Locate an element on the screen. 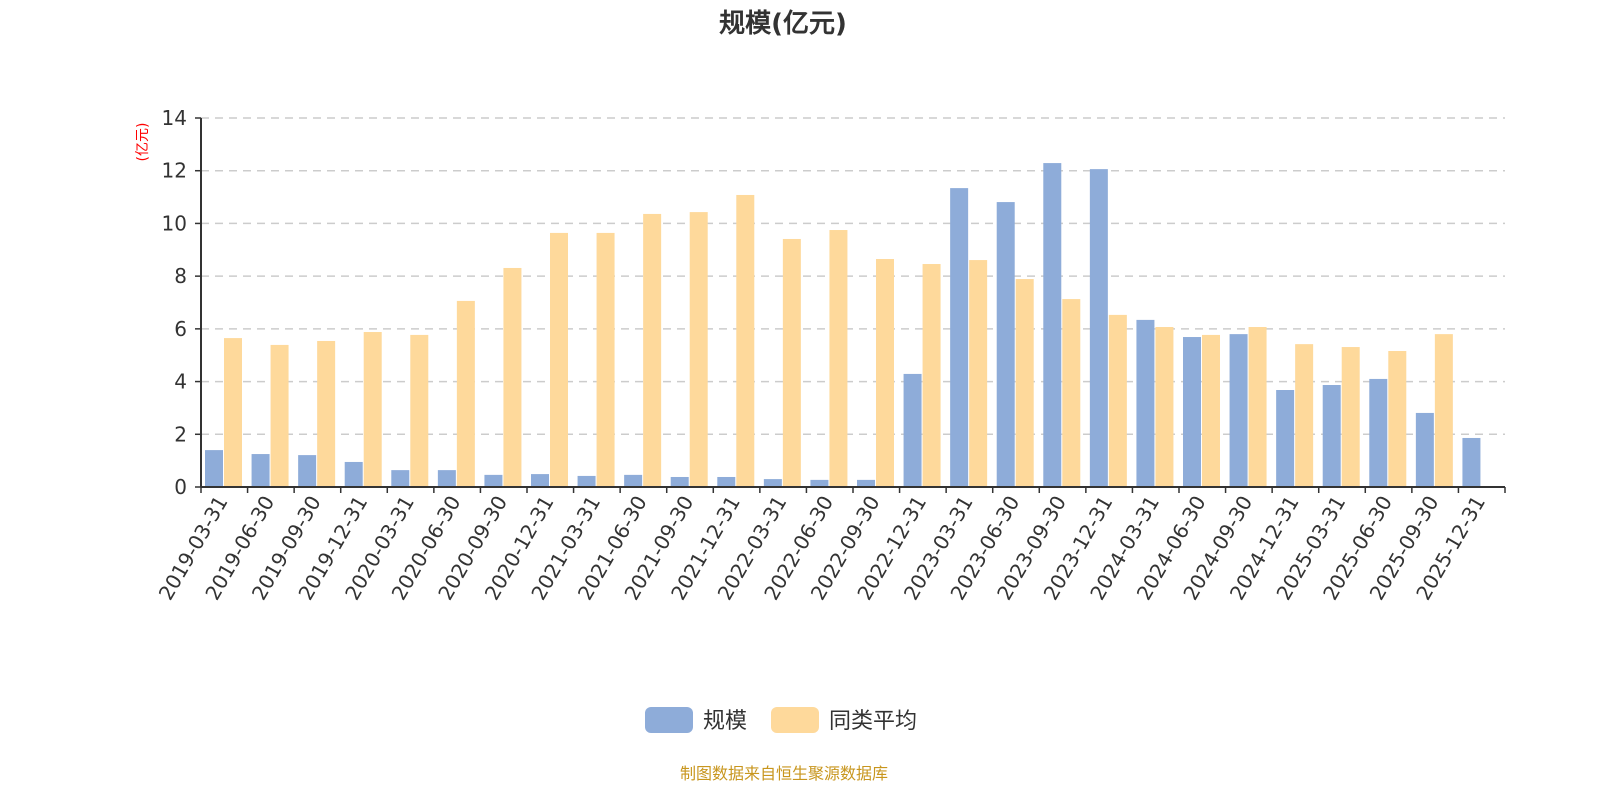 The width and height of the screenshot is (1600, 800). y-tick-label: 2 is located at coordinates (180, 434).